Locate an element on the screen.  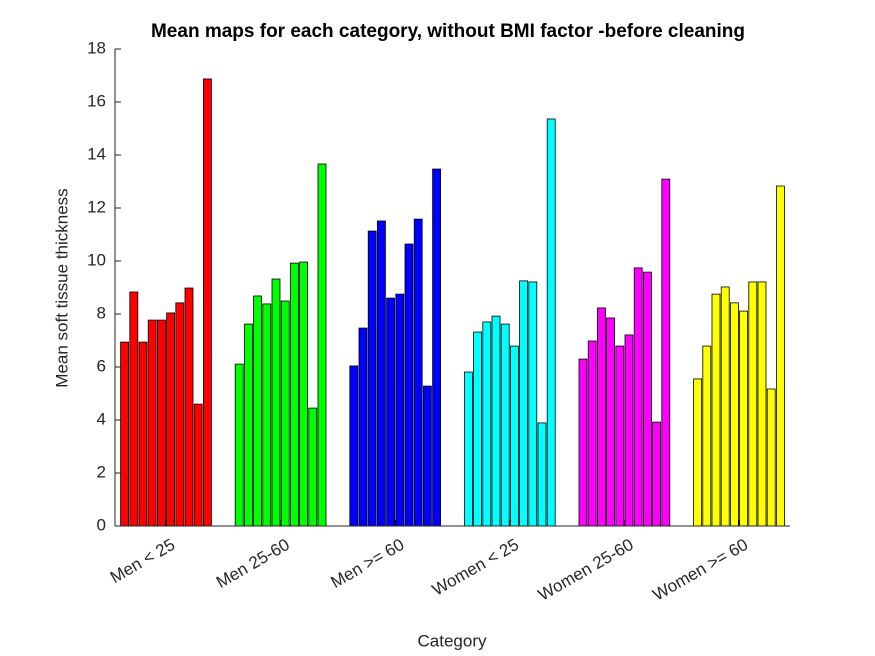
x-tick-label: Women < 25 is located at coordinates (475, 567).